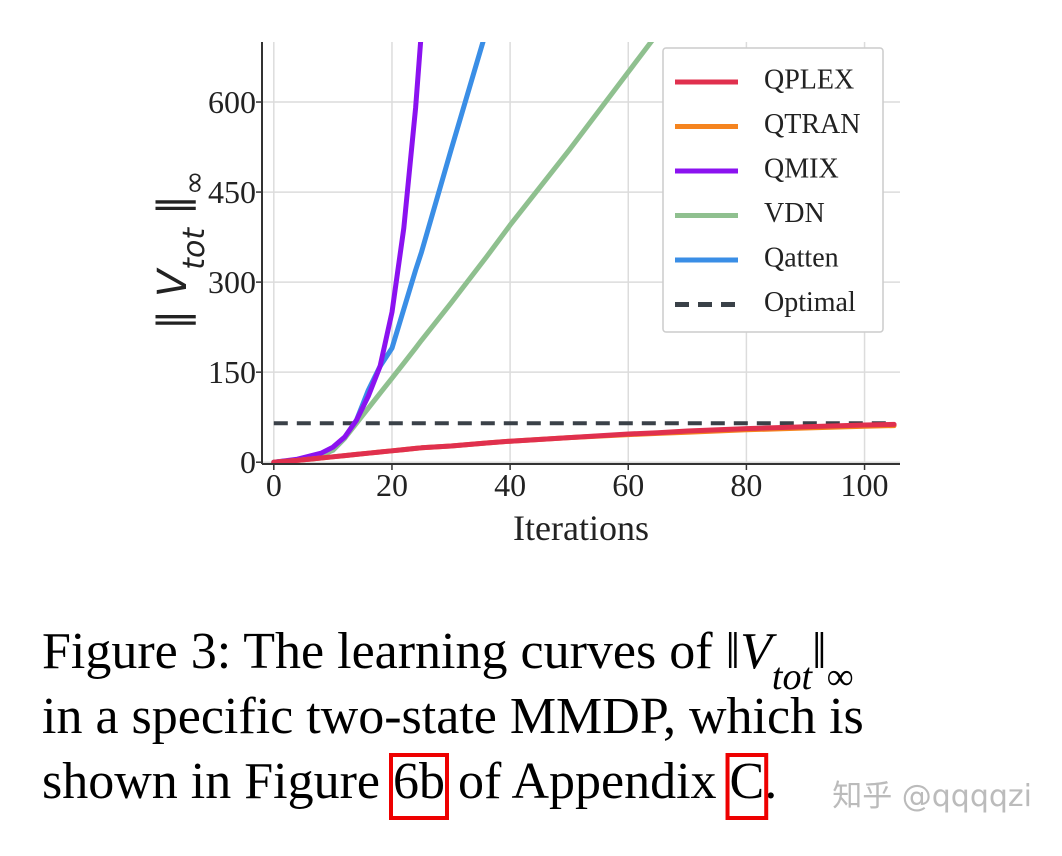 The image size is (1062, 856). I want to click on y-axis-label: ‖ Vtot ‖∞, so click(181, 250).